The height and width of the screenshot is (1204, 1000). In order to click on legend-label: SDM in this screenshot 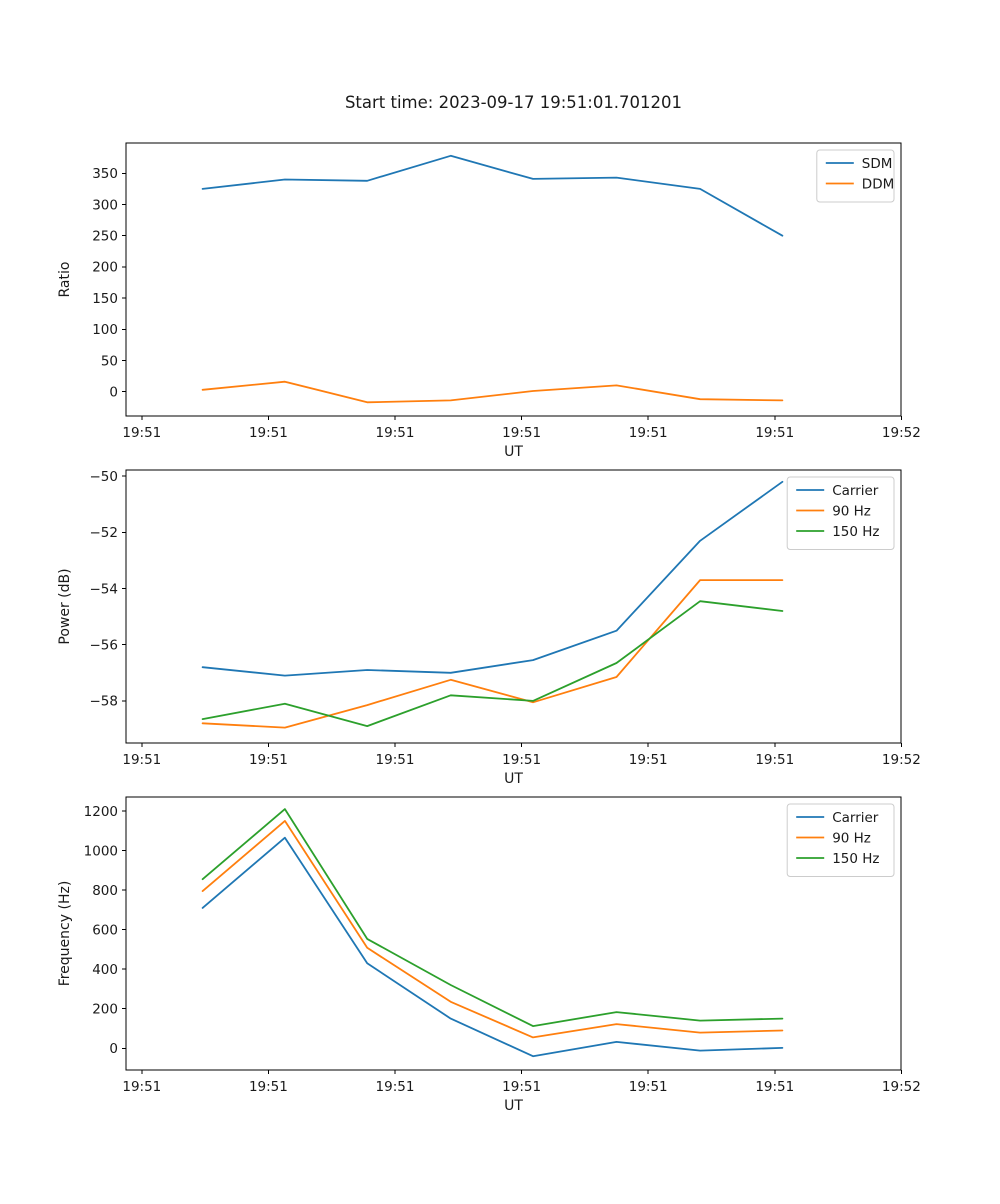, I will do `click(877, 164)`.